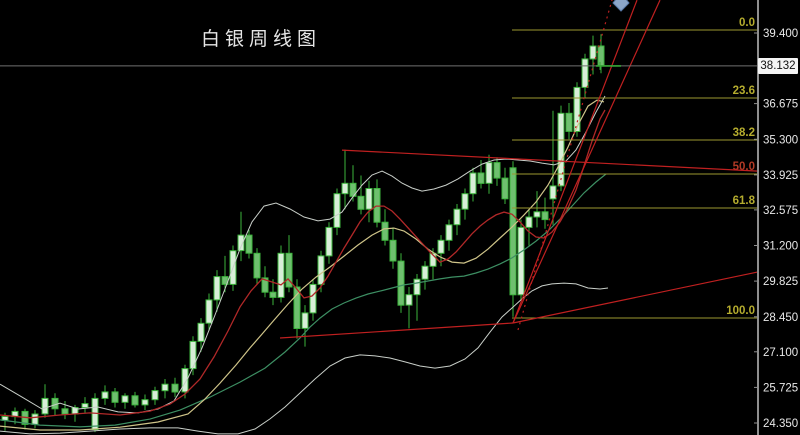 This screenshot has width=800, height=435. I want to click on axis-price-label: 32.575, so click(780, 211).